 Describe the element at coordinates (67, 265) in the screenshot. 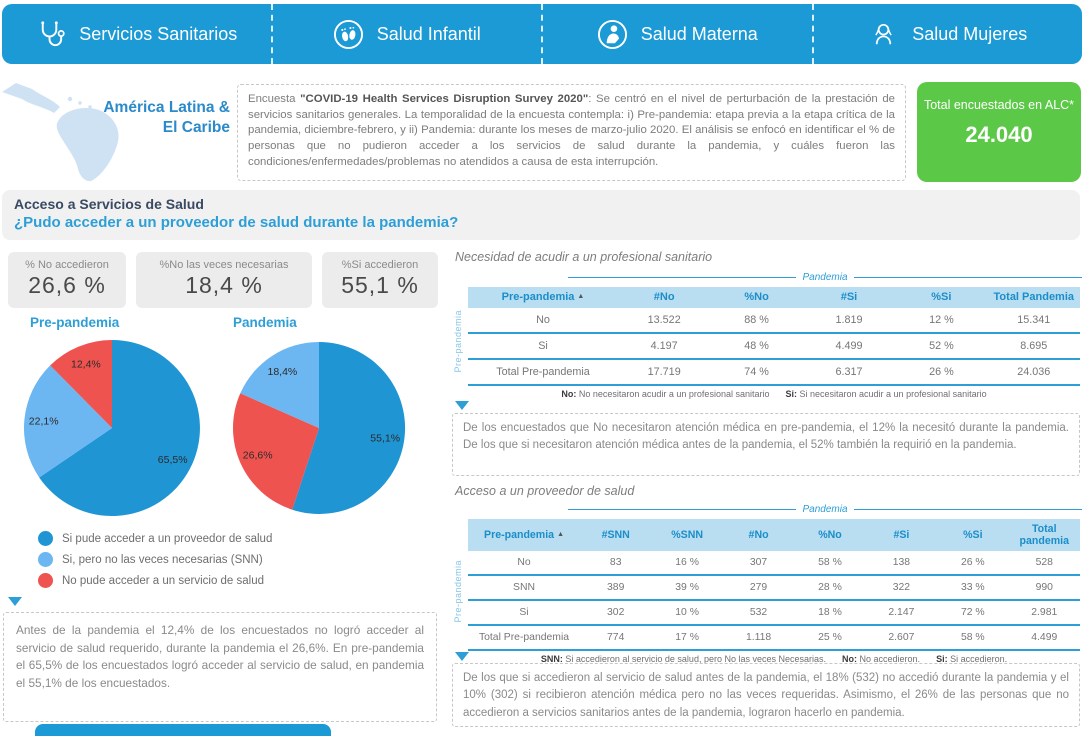

I see `stat-label: % No accedieron` at that location.